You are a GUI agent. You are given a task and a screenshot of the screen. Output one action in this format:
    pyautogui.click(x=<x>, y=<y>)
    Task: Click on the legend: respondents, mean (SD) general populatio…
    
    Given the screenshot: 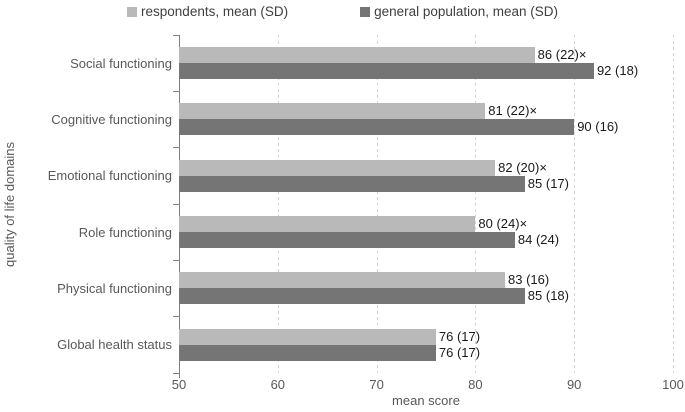 What is the action you would take?
    pyautogui.click(x=342, y=11)
    